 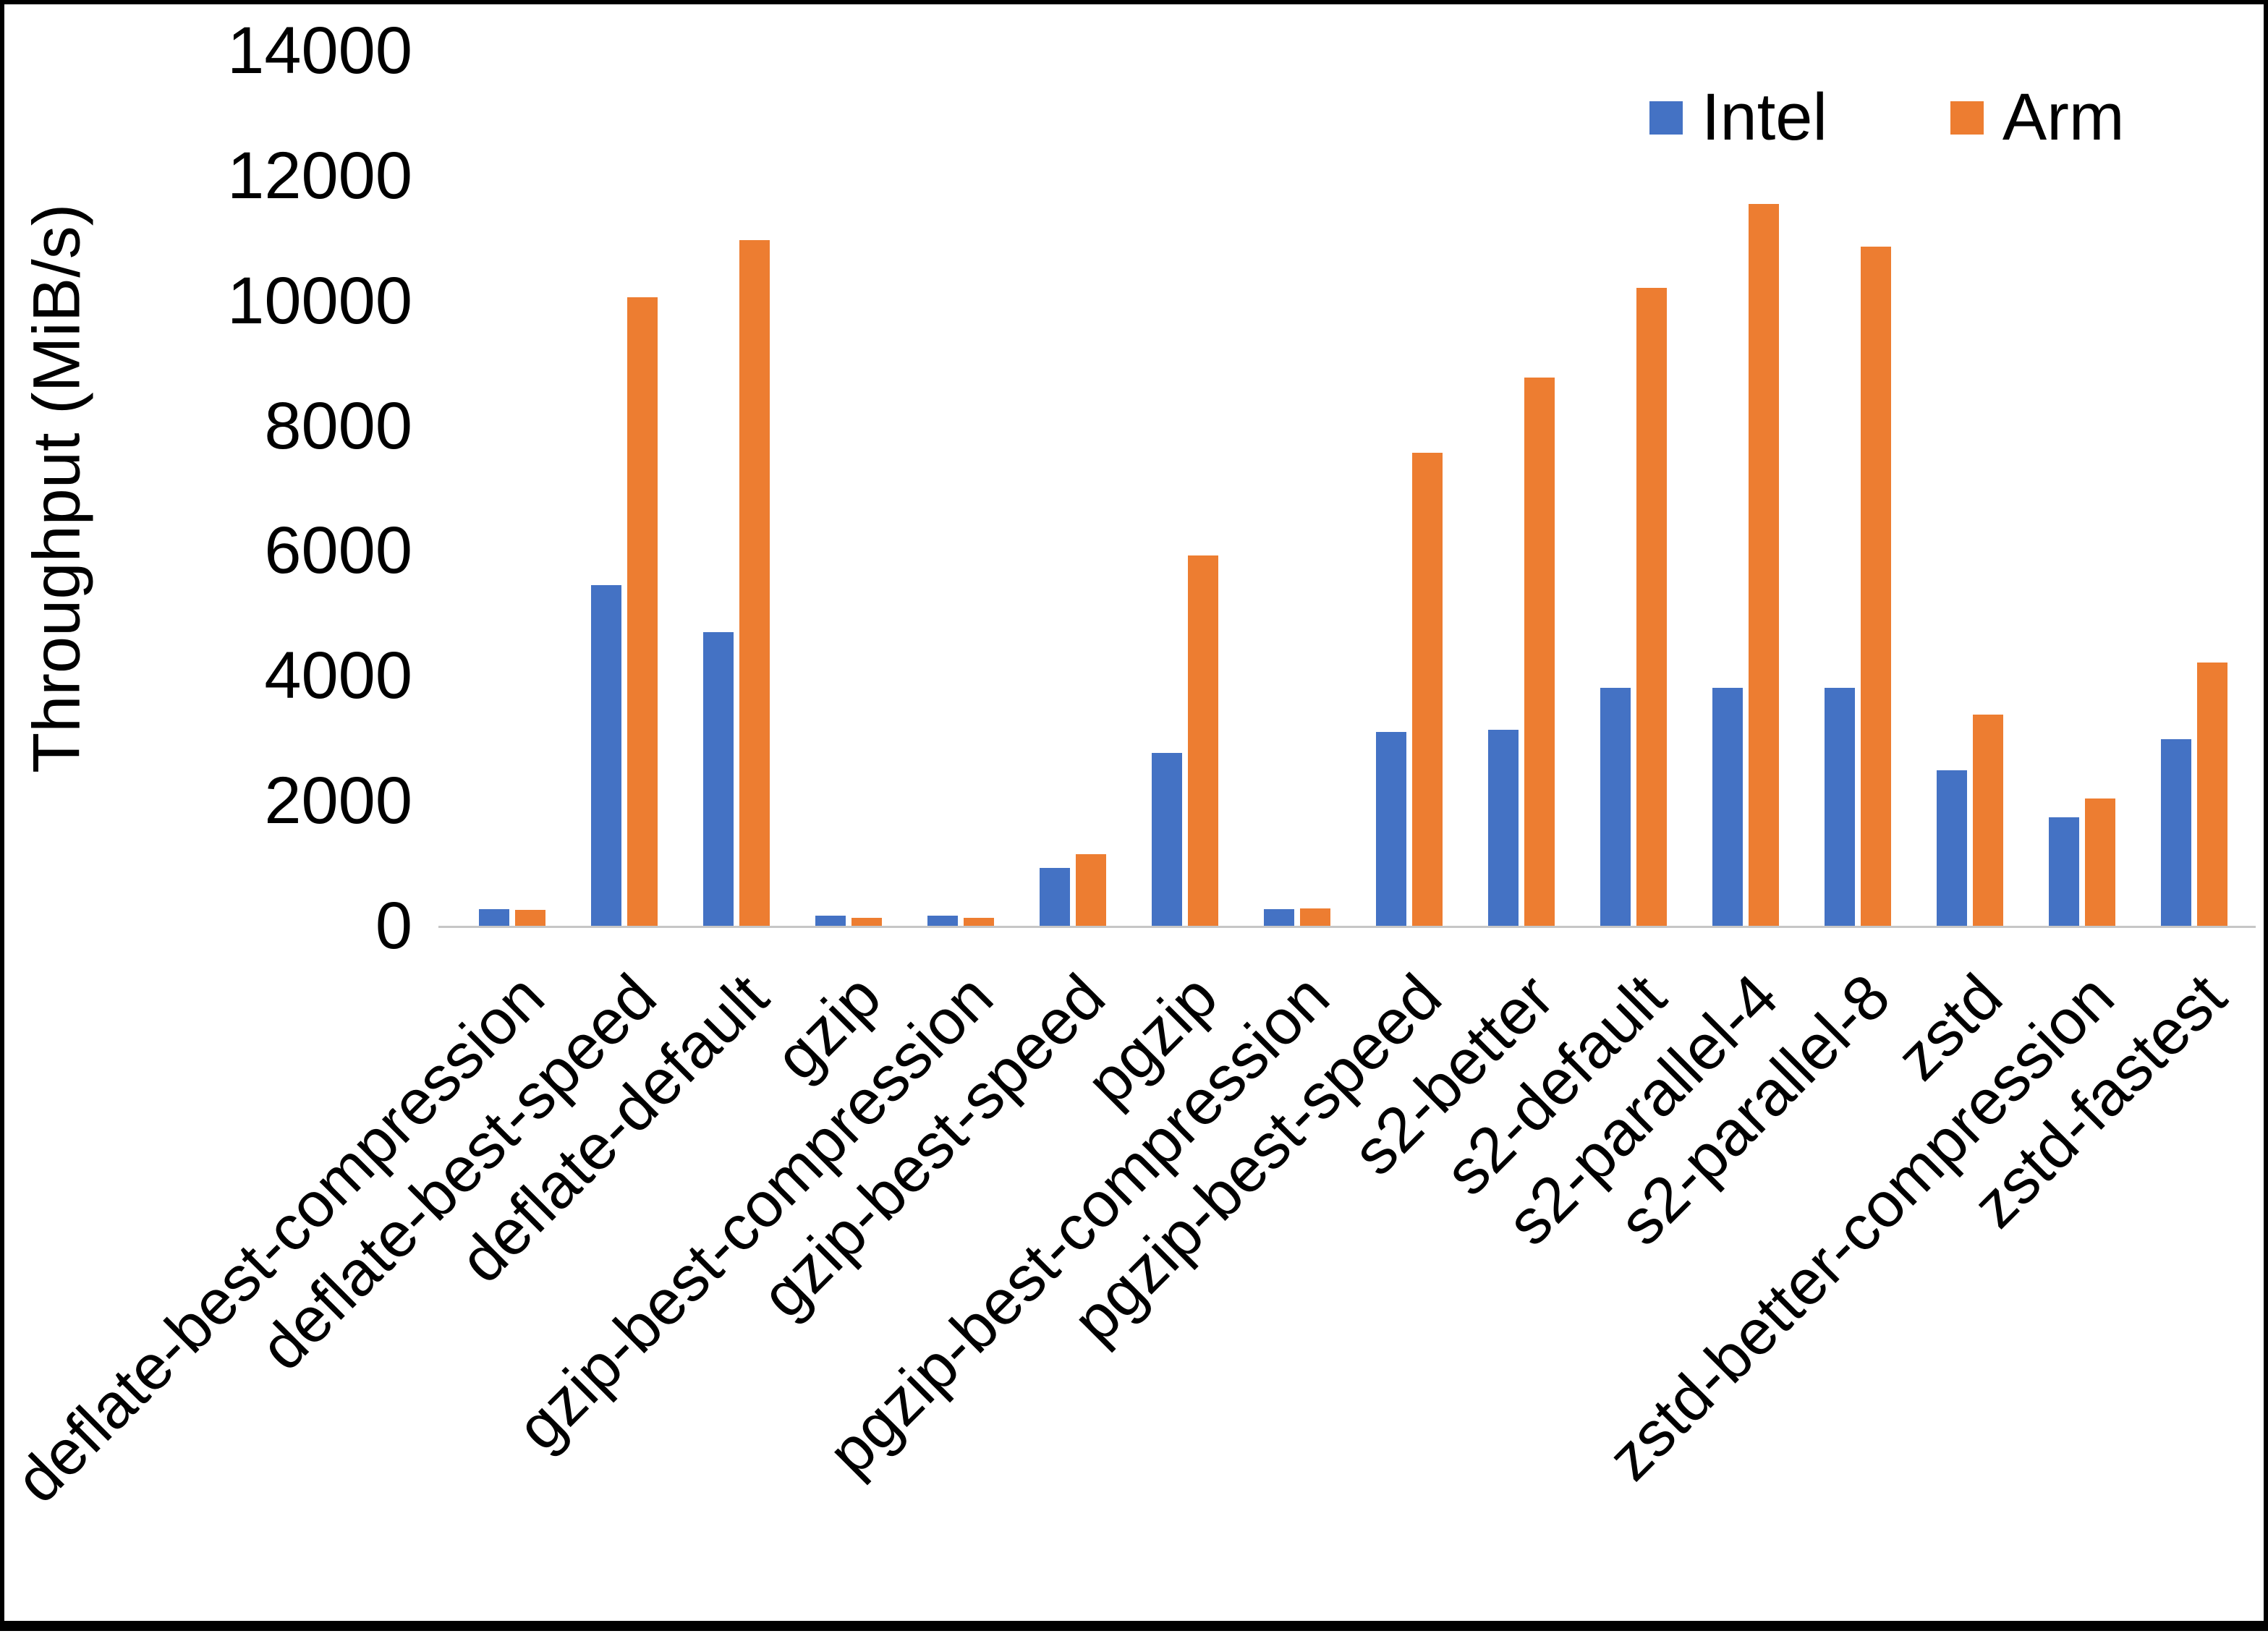 I want to click on bar-arm-zstd, so click(x=1988, y=820).